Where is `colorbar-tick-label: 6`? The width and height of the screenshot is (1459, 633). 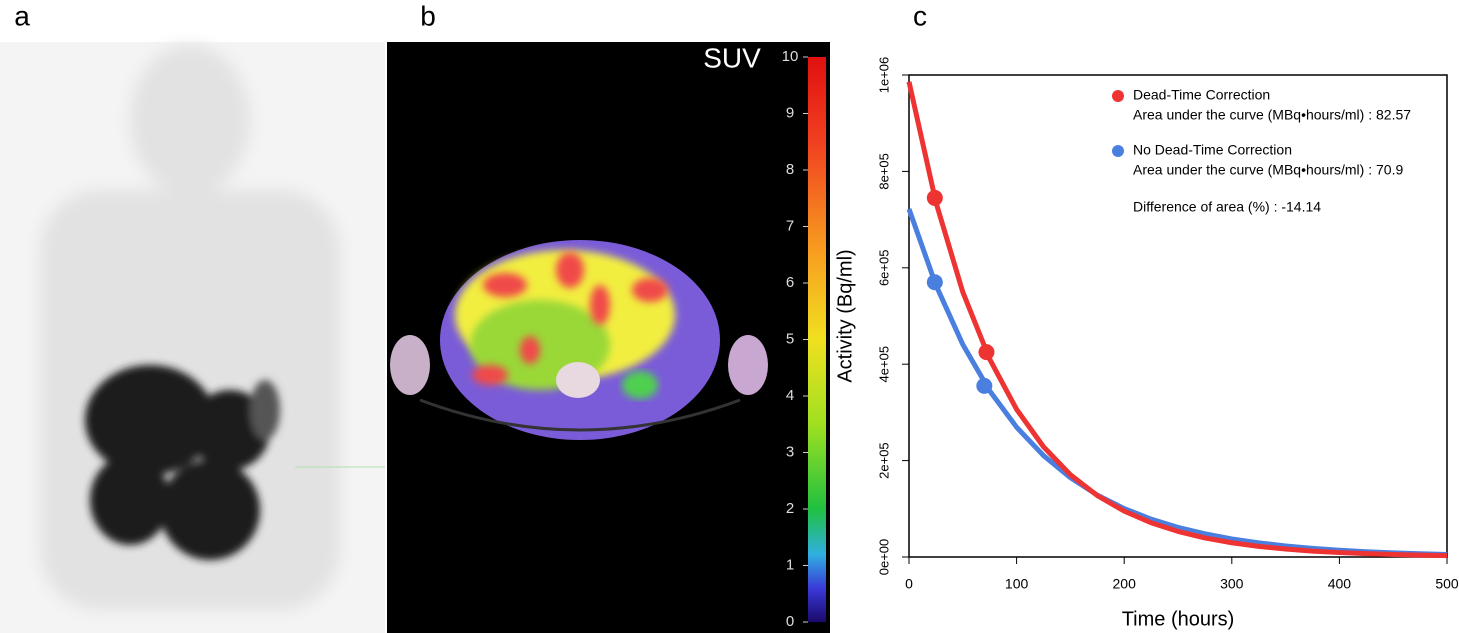
colorbar-tick-label: 6 is located at coordinates (790, 282).